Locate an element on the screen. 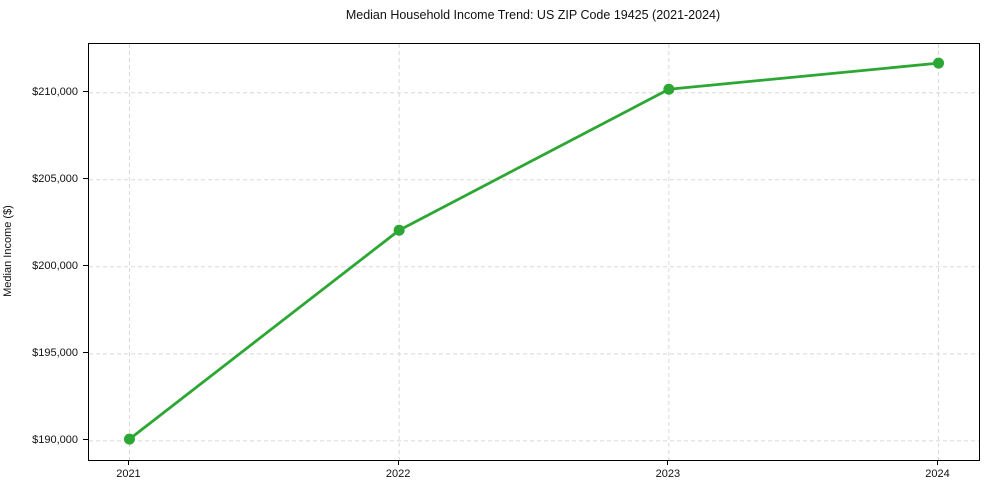 This screenshot has height=490, width=989. y-tick-label: $200,000 is located at coordinates (55, 265).